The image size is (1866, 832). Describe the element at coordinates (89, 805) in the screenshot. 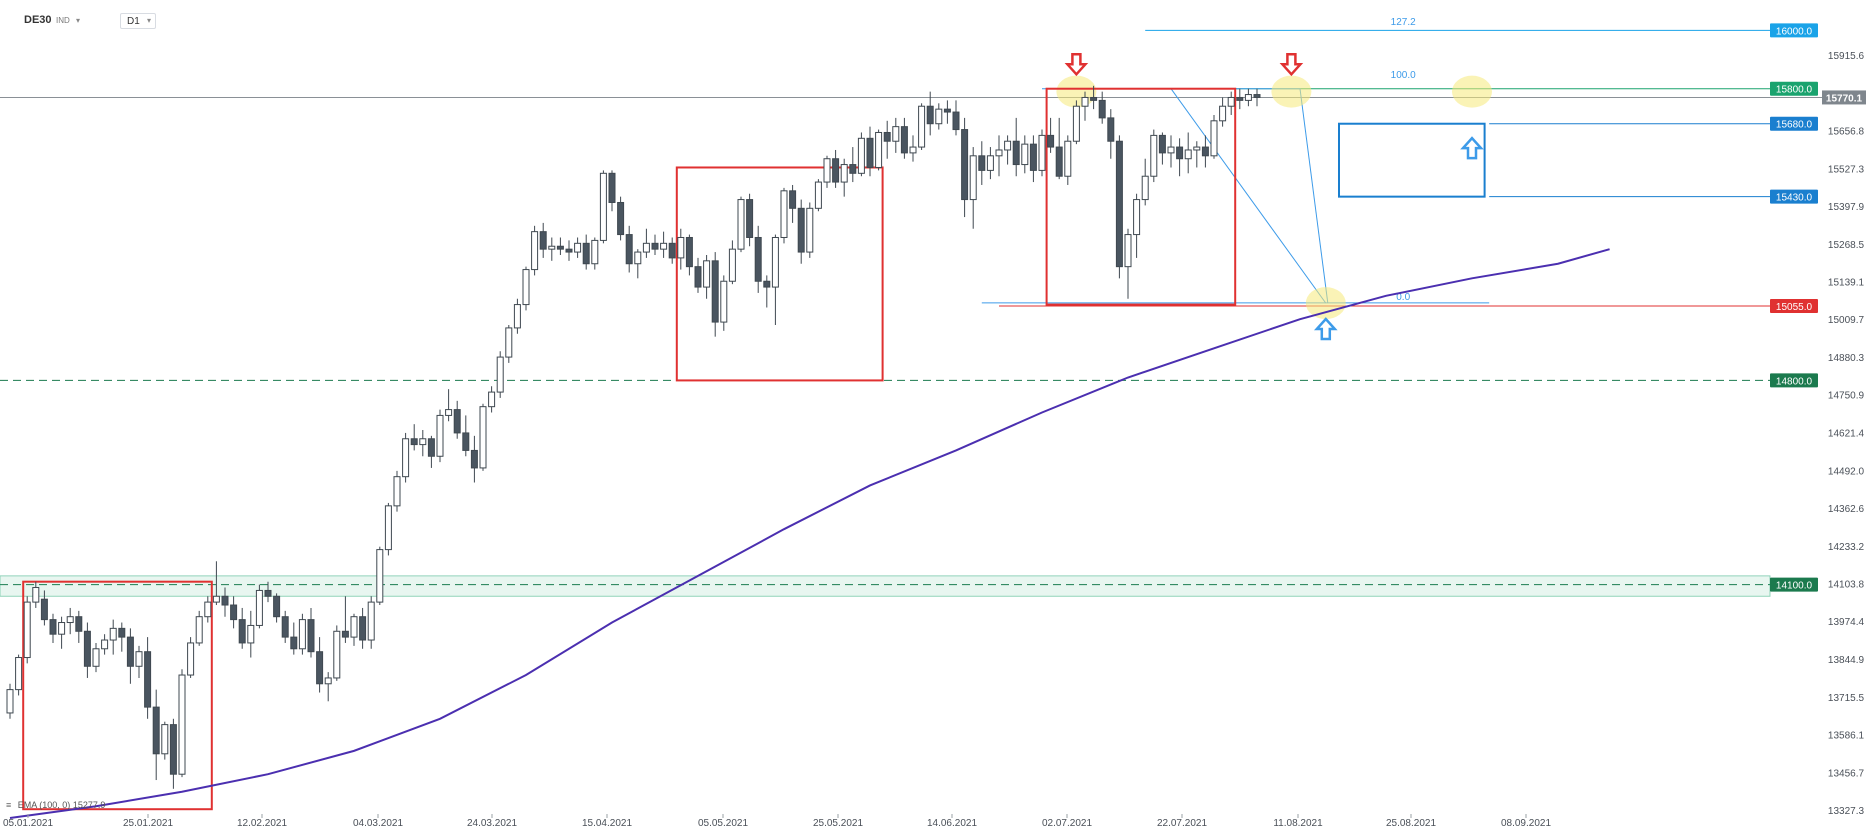

I see `ema-legend-value: 15277.9` at that location.